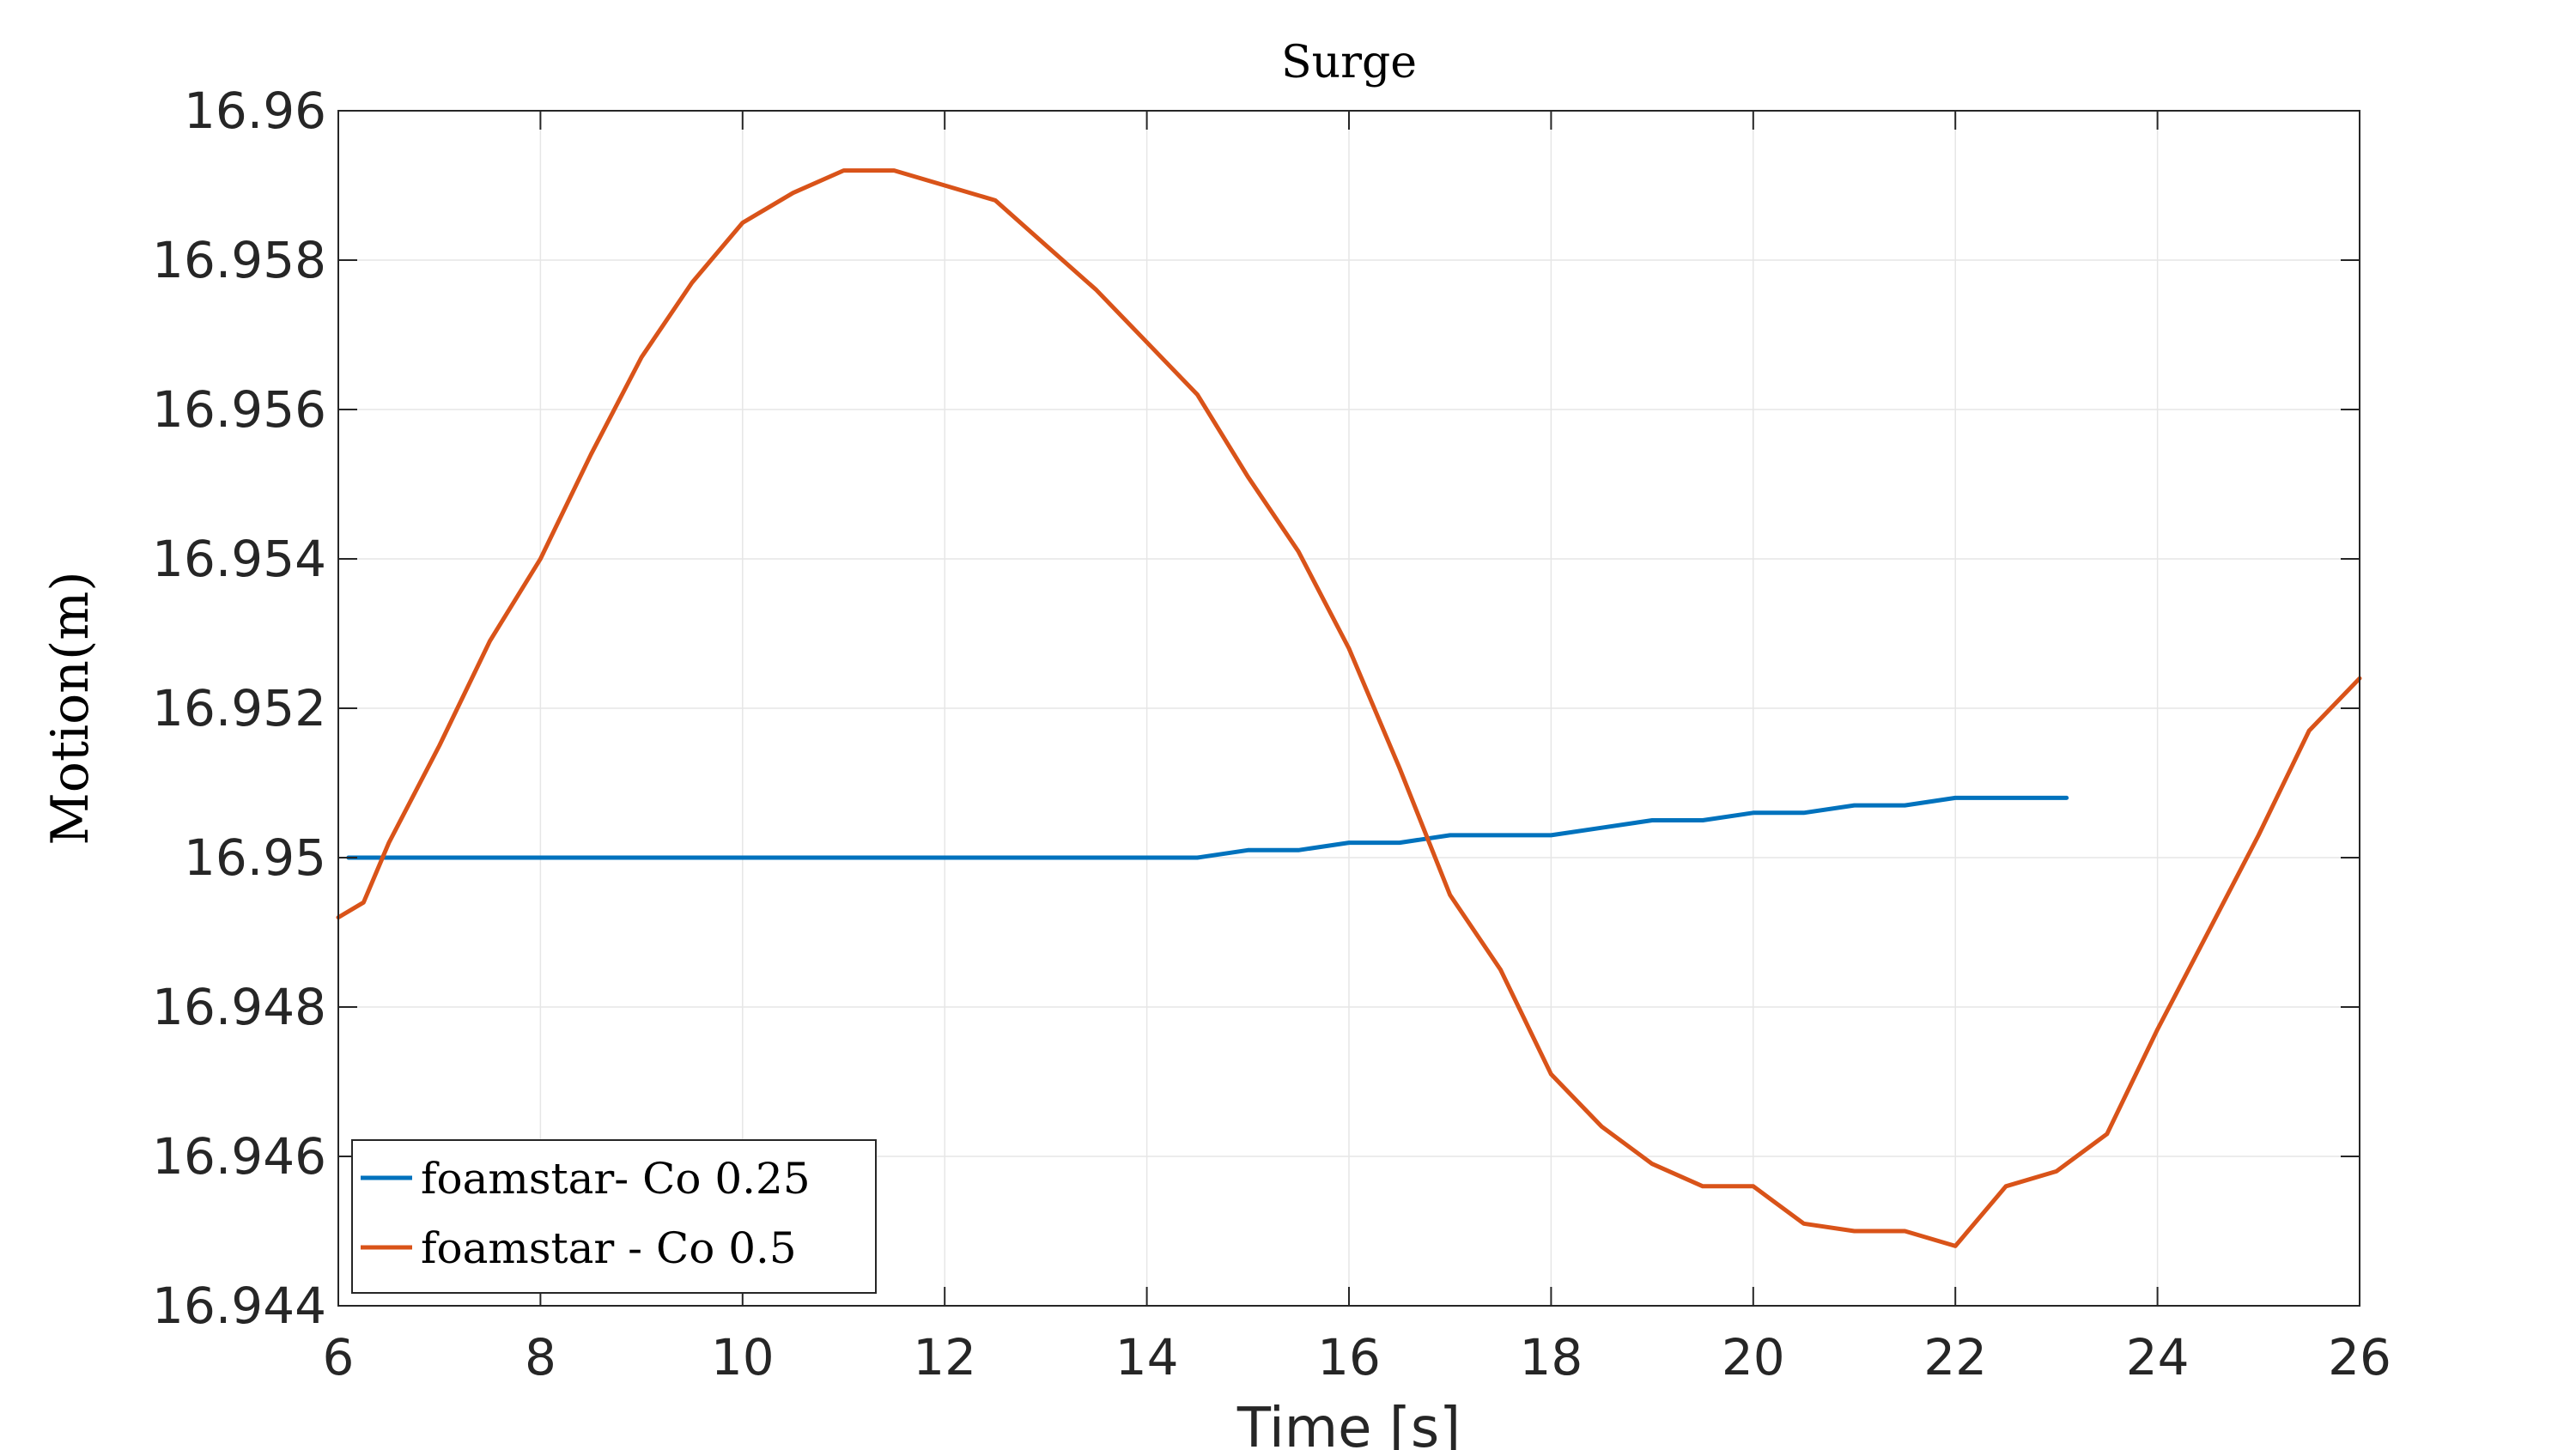 The image size is (2576, 1450). Describe the element at coordinates (1551, 1357) in the screenshot. I see `x-tick-label: 18` at that location.